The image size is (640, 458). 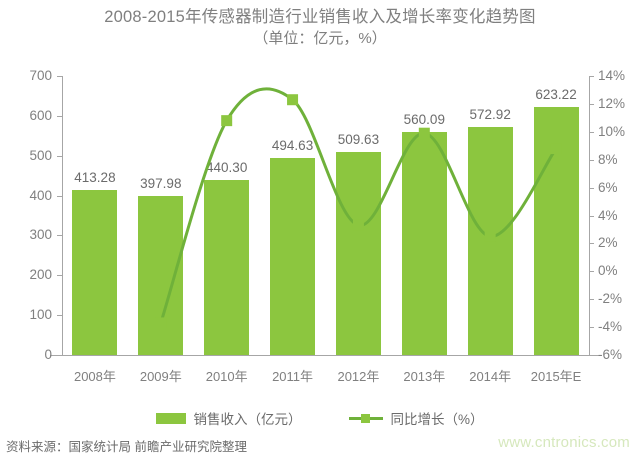 What do you see at coordinates (358, 376) in the screenshot?
I see `x-axis-label: 2012年` at bounding box center [358, 376].